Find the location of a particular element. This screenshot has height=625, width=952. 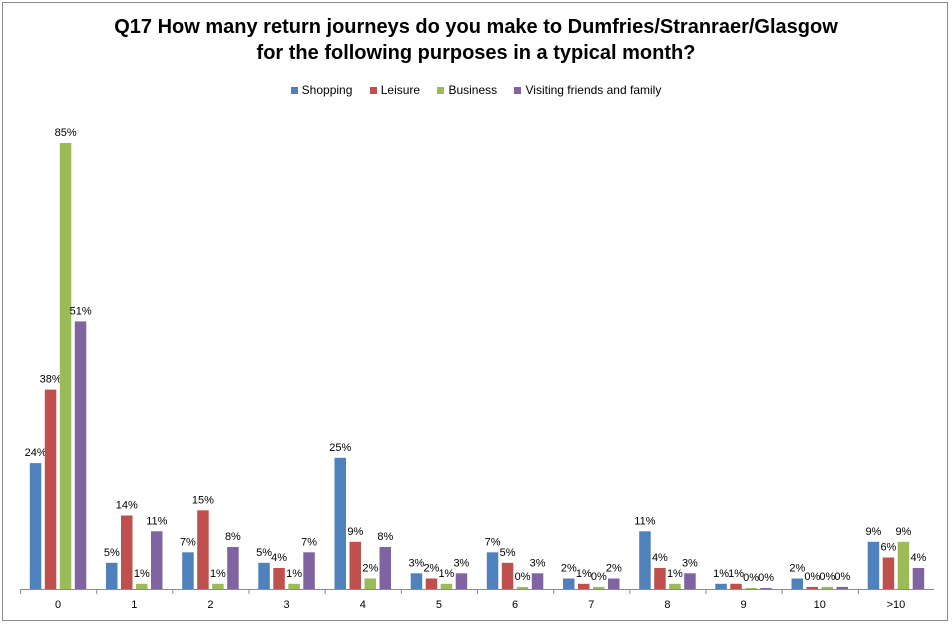

data-label: 6% is located at coordinates (888, 548).